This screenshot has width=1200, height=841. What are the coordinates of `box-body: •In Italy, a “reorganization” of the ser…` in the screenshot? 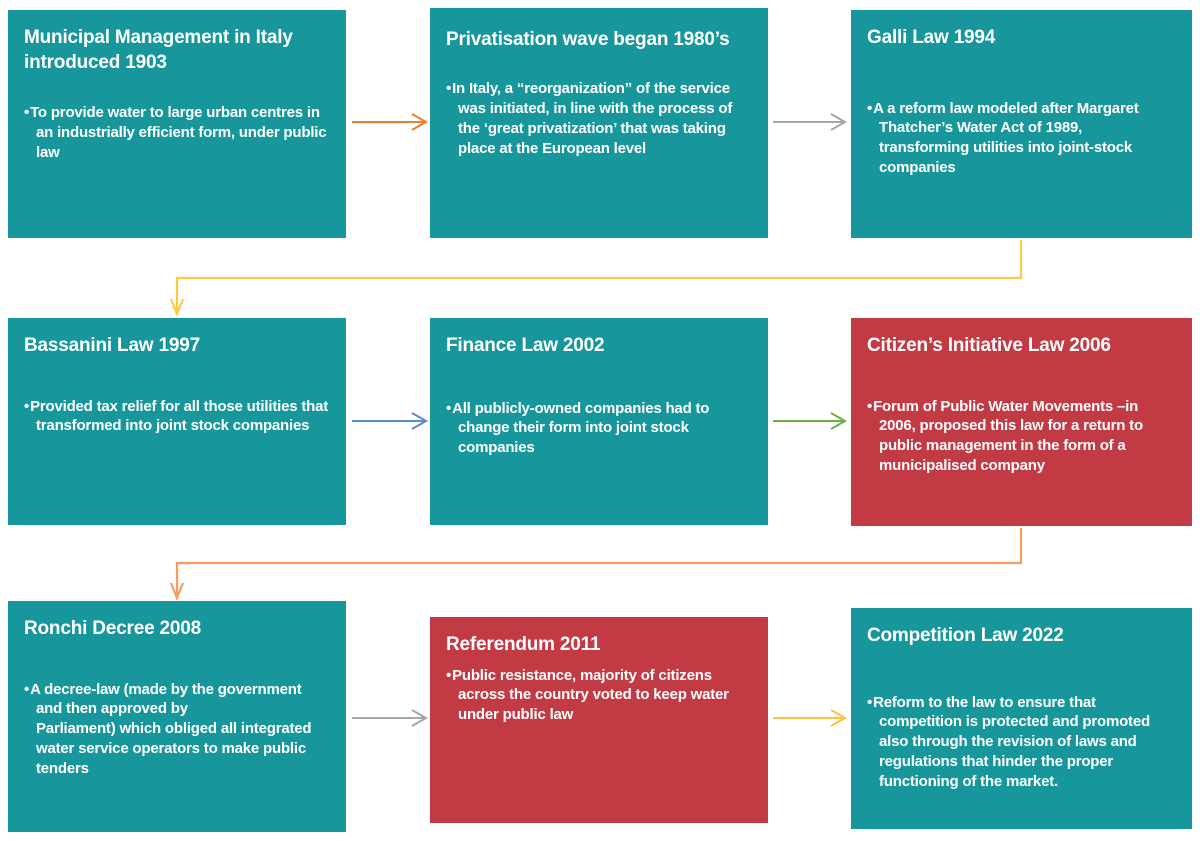 It's located at (599, 118).